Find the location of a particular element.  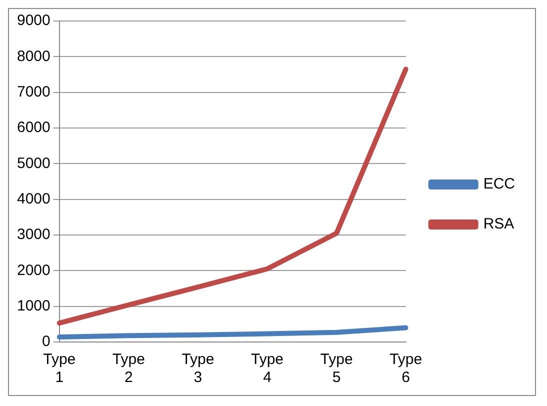

x-tick-label: Type 6 is located at coordinates (406, 368).